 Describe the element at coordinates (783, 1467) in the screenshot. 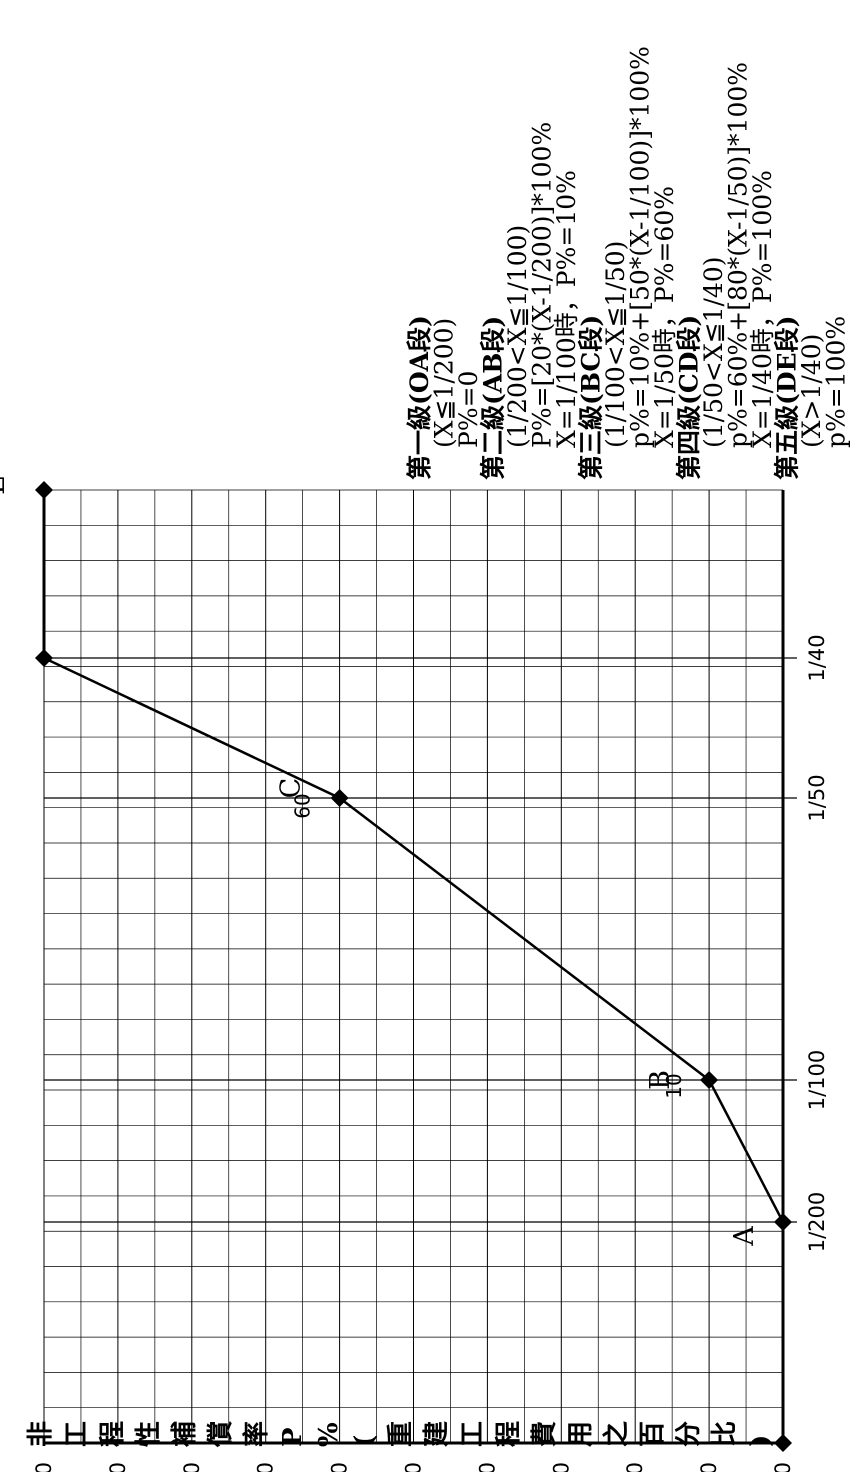

I see `value-tick-label: 0` at that location.